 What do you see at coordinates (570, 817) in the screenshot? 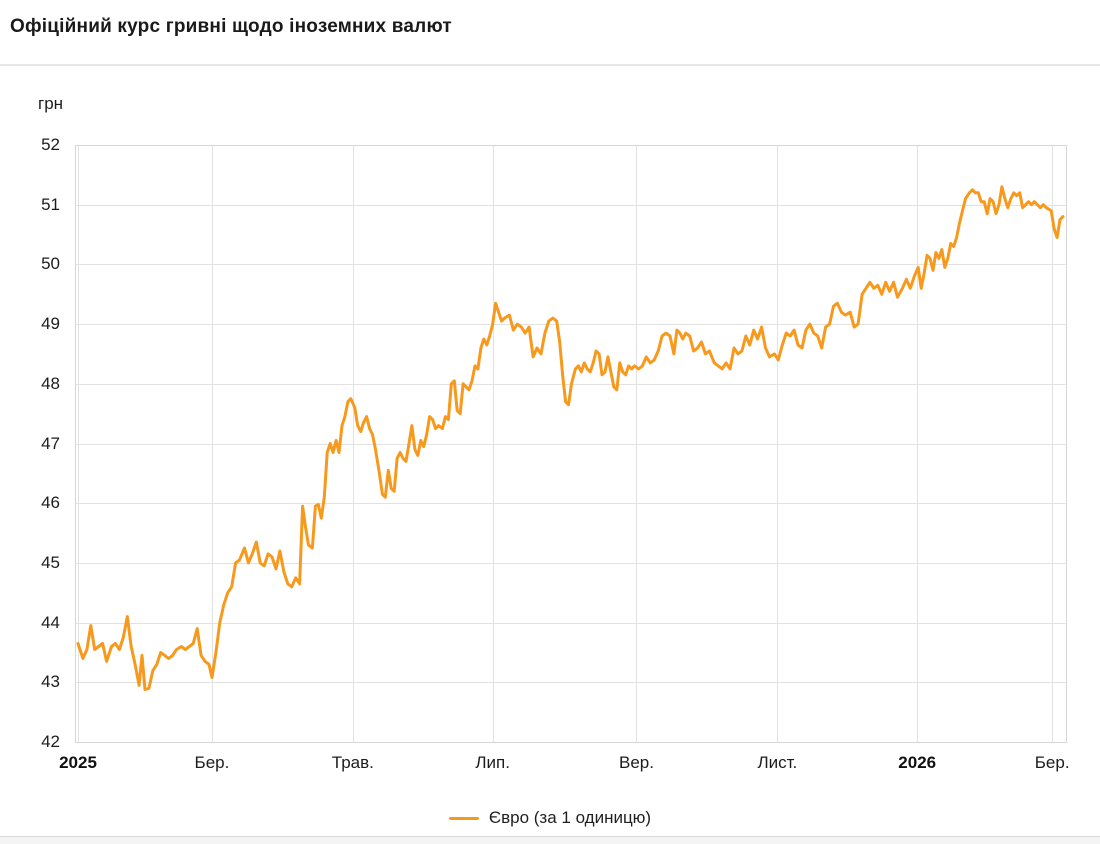
I see `legend-label: Євро (за 1 одиницю)` at bounding box center [570, 817].